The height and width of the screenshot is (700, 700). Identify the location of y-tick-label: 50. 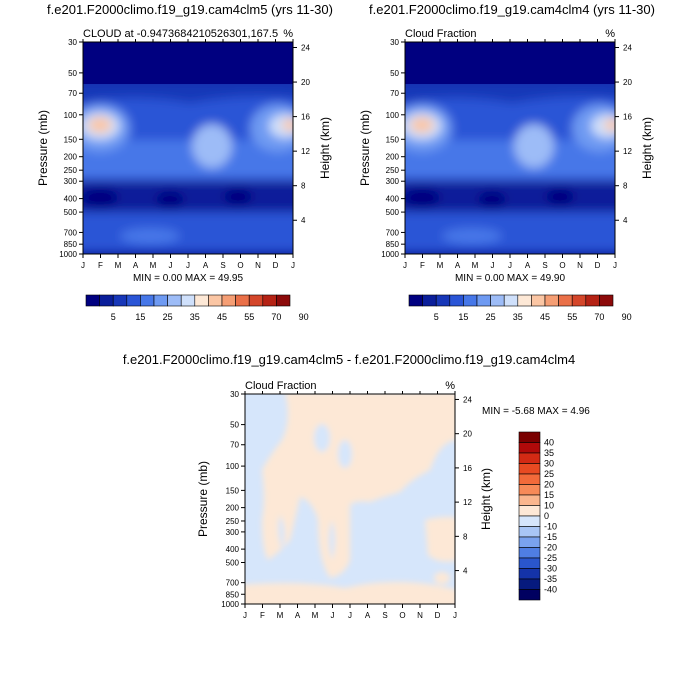
(394, 73).